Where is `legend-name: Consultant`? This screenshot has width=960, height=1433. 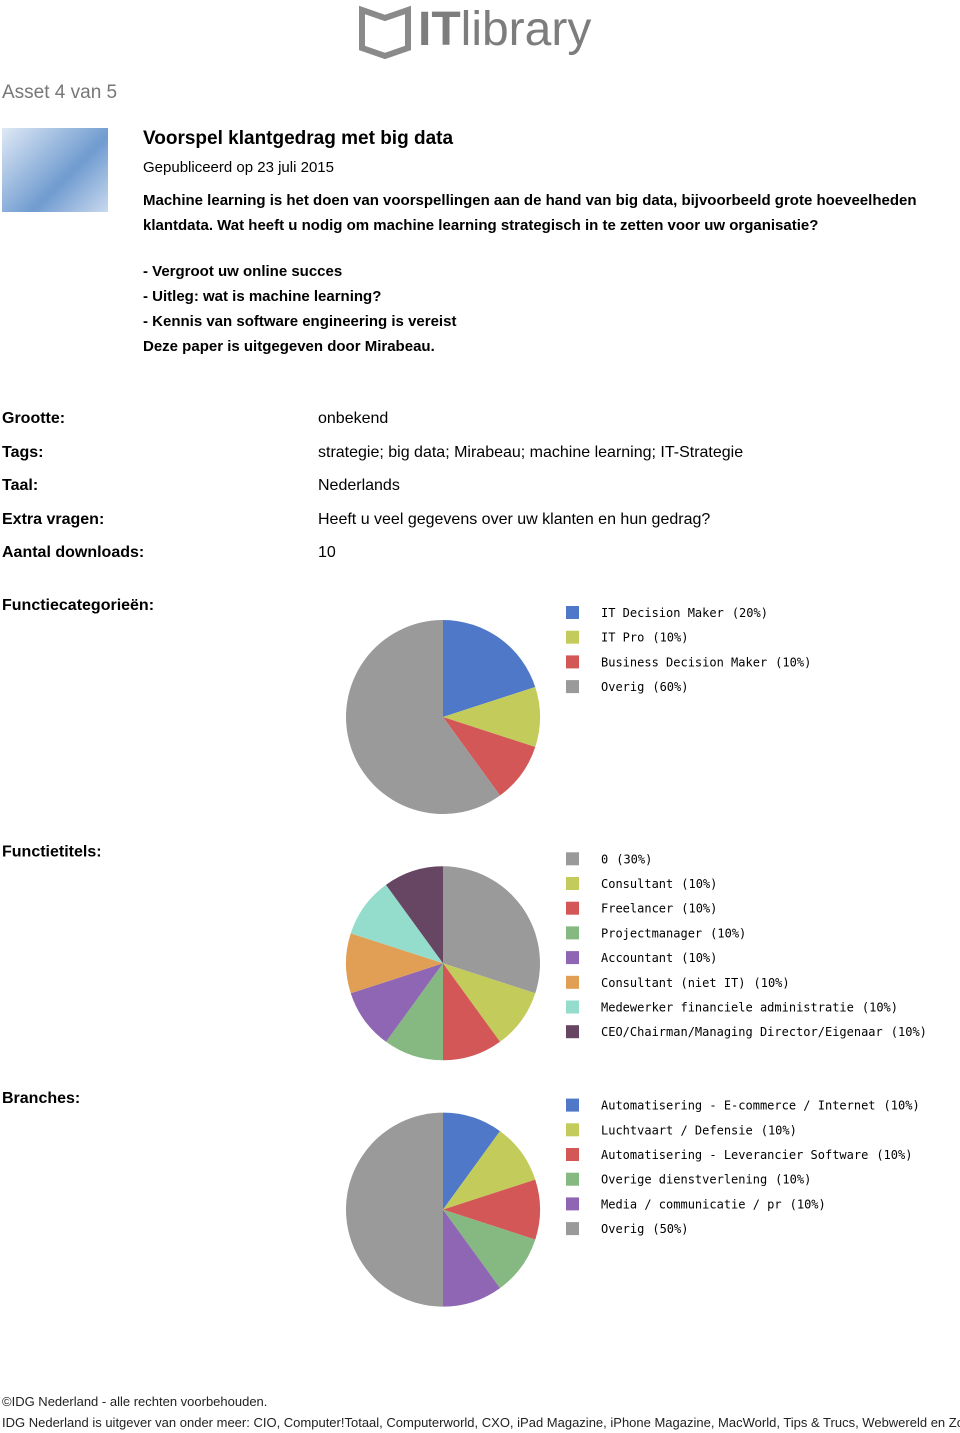
legend-name: Consultant is located at coordinates (637, 884).